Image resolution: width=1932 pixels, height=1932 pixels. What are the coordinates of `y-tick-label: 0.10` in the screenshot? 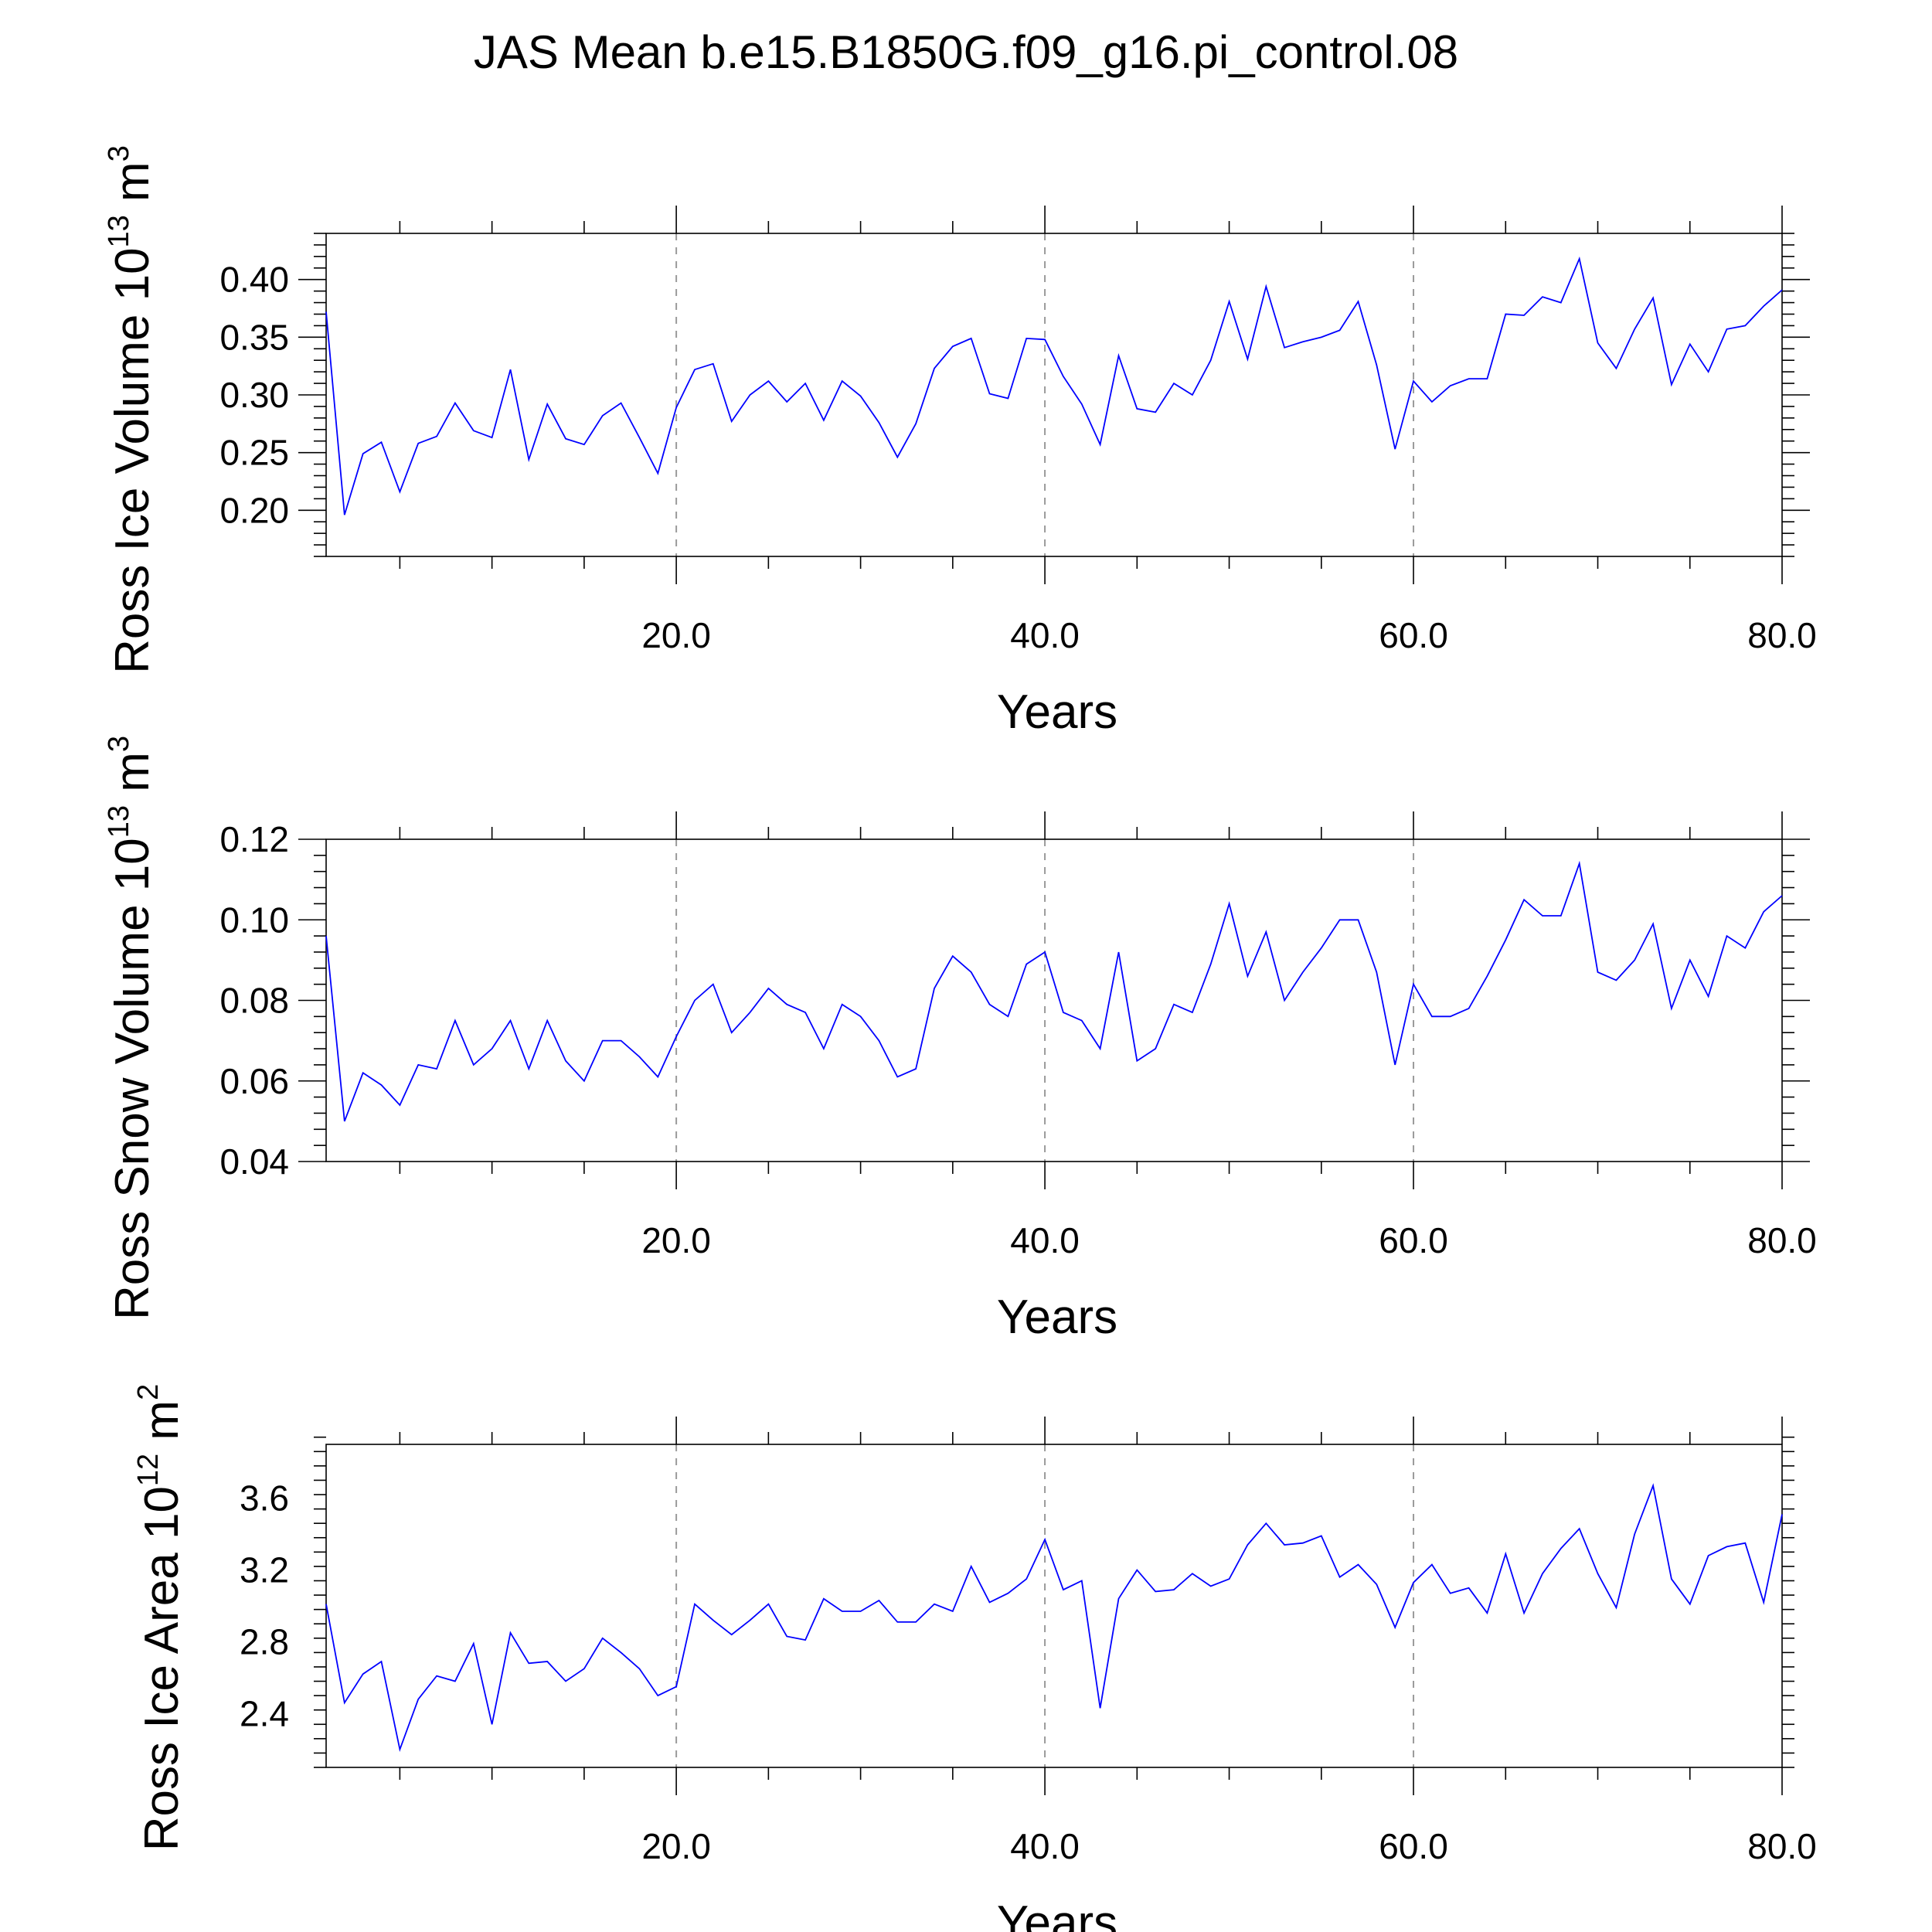 It's located at (254, 920).